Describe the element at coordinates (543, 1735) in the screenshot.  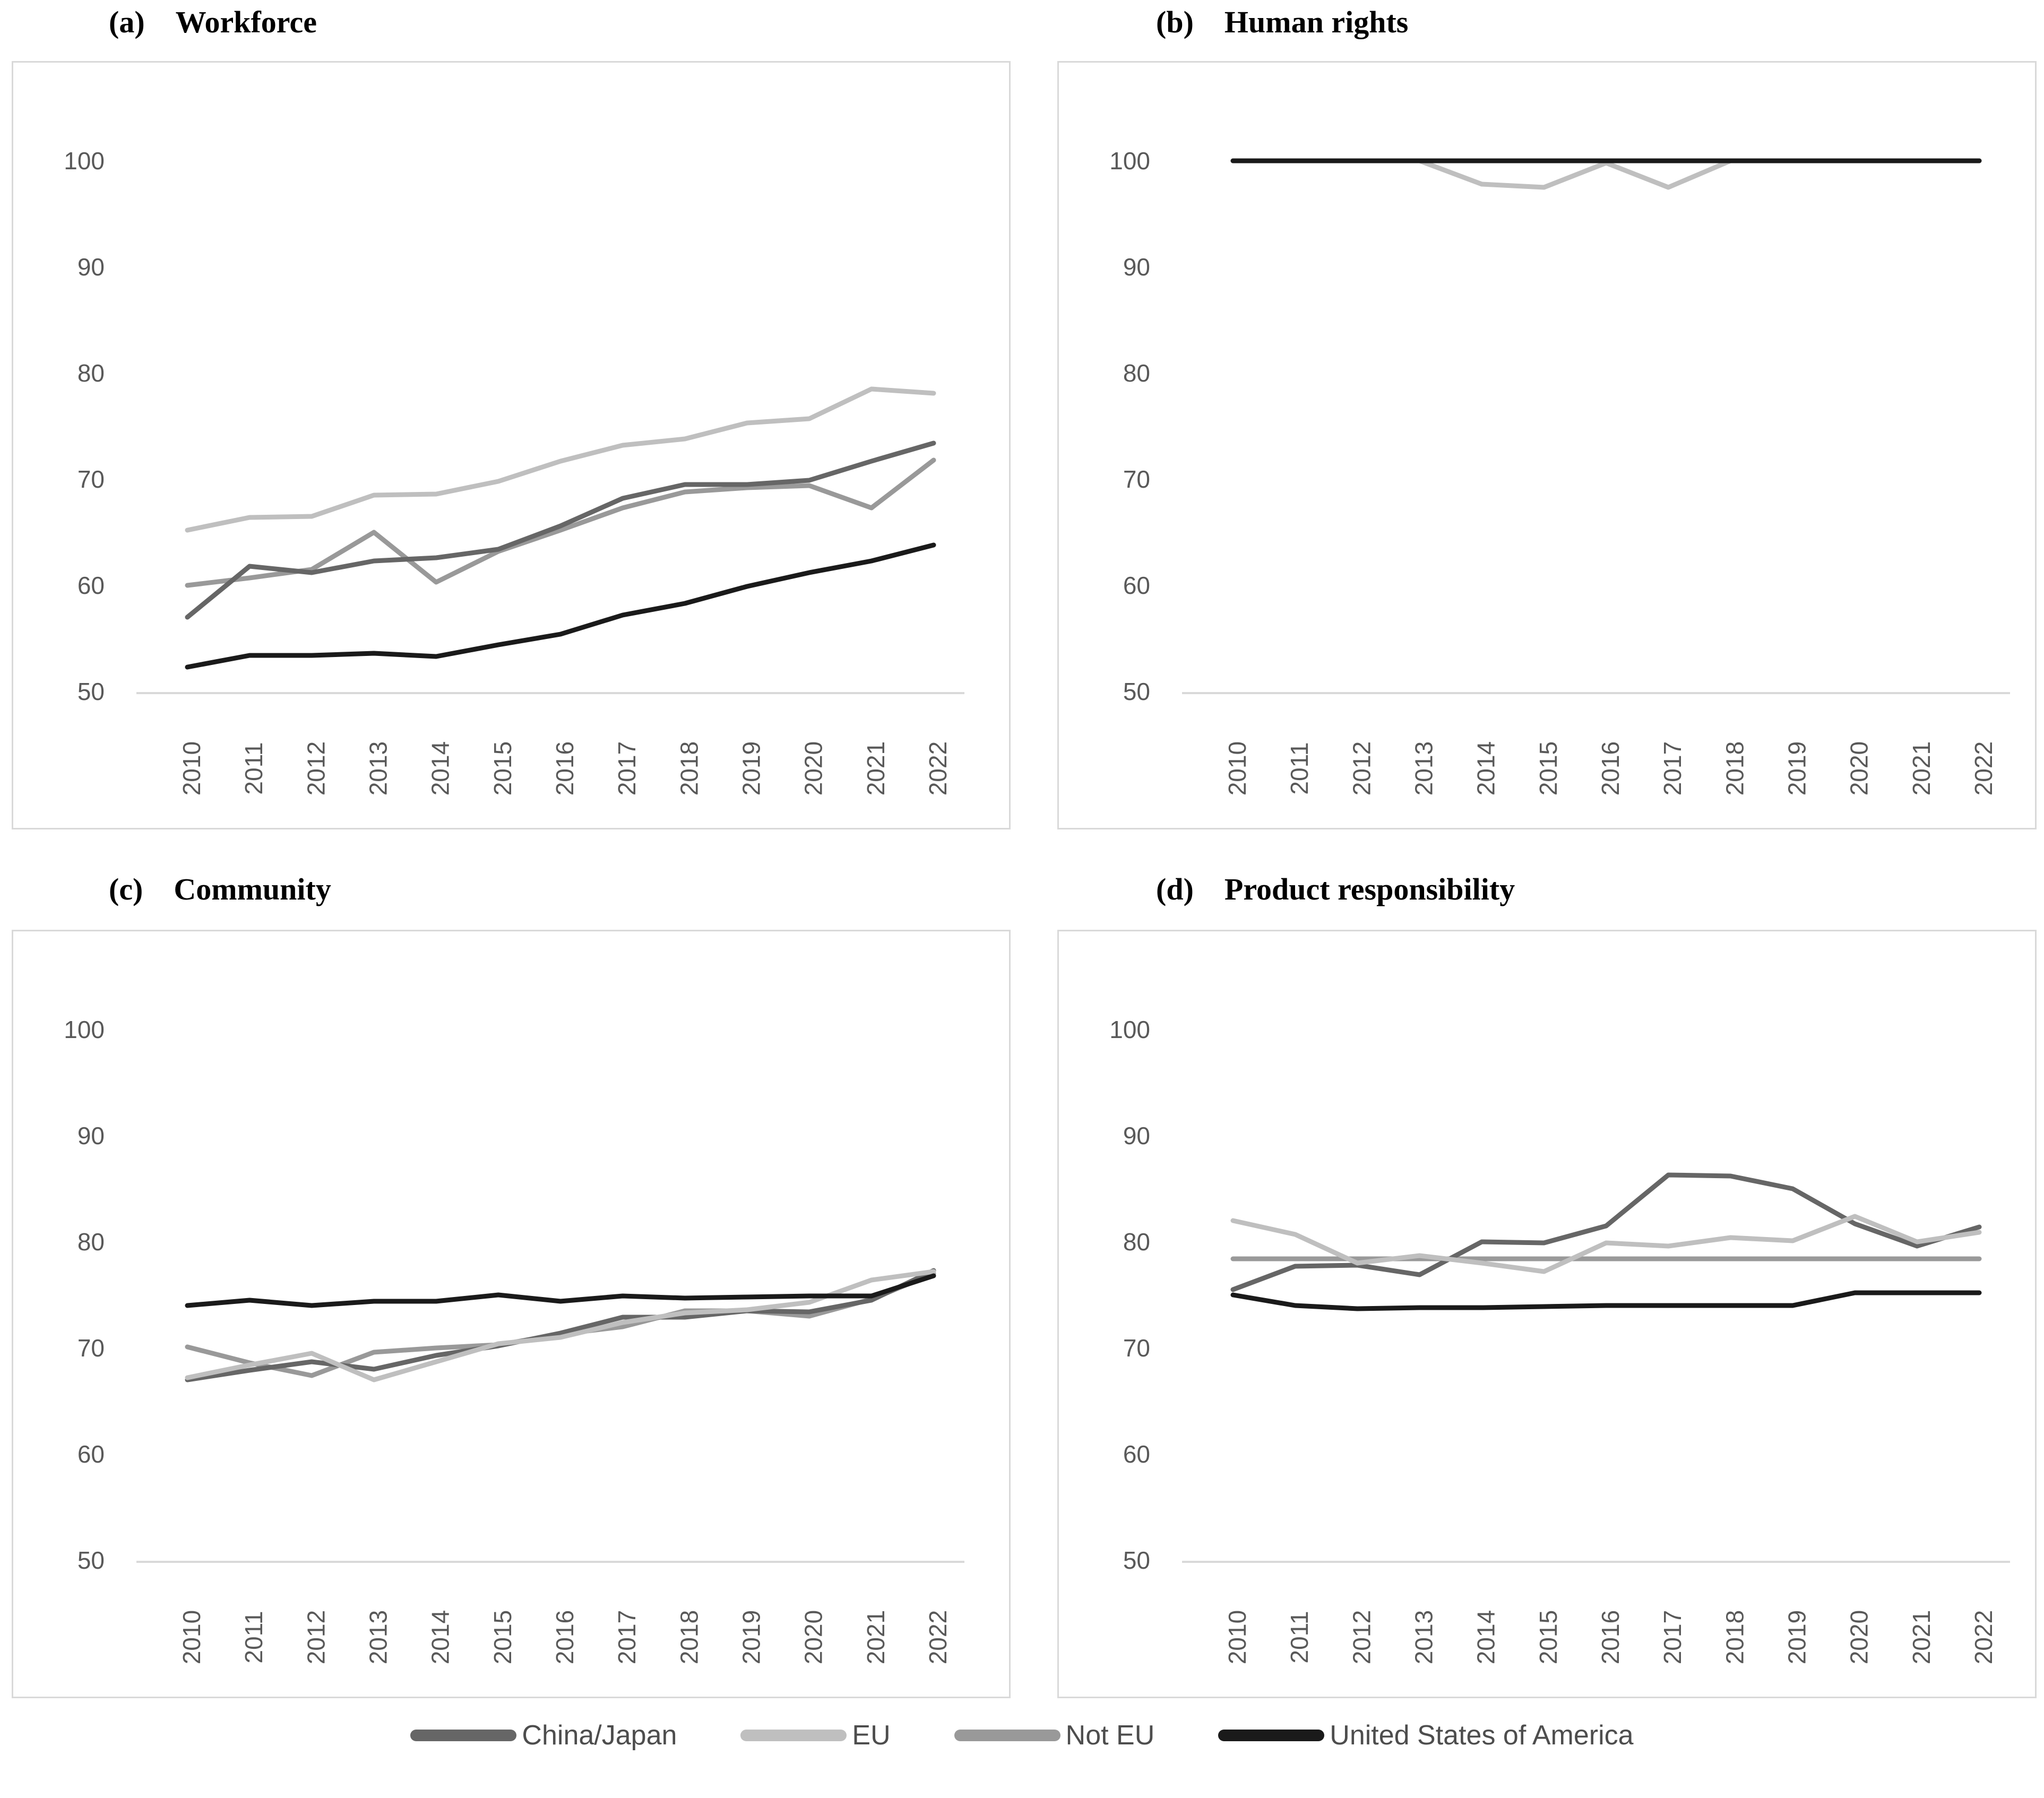
I see `legend-item-china-japan: China/Japan` at that location.